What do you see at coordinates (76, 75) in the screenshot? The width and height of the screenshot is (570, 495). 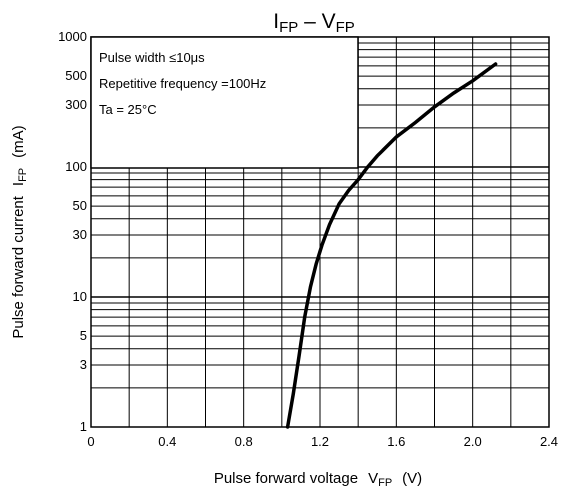 I see `y-tick-label: 500` at bounding box center [76, 75].